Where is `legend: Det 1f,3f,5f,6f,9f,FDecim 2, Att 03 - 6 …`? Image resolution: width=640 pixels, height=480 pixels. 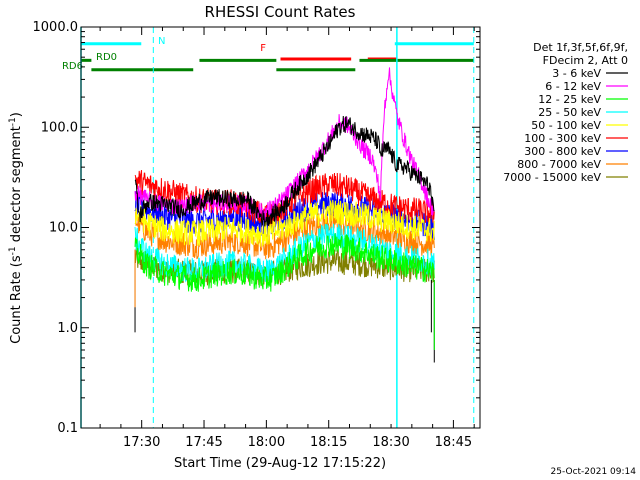 legend: Det 1f,3f,5f,6f,9f,FDecim 2, Att 03 - 6 … is located at coordinates (565, 112).